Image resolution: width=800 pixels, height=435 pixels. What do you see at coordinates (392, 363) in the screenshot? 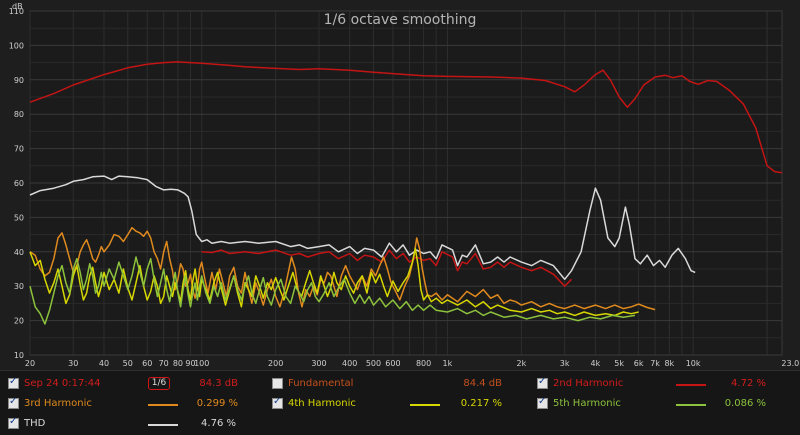
I see `x-tick-label: 600` at bounding box center [392, 363].